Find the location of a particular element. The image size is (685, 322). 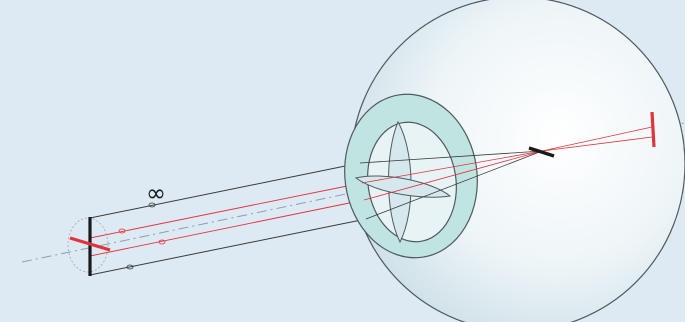

incoming-rays is located at coordinates (228, 219).